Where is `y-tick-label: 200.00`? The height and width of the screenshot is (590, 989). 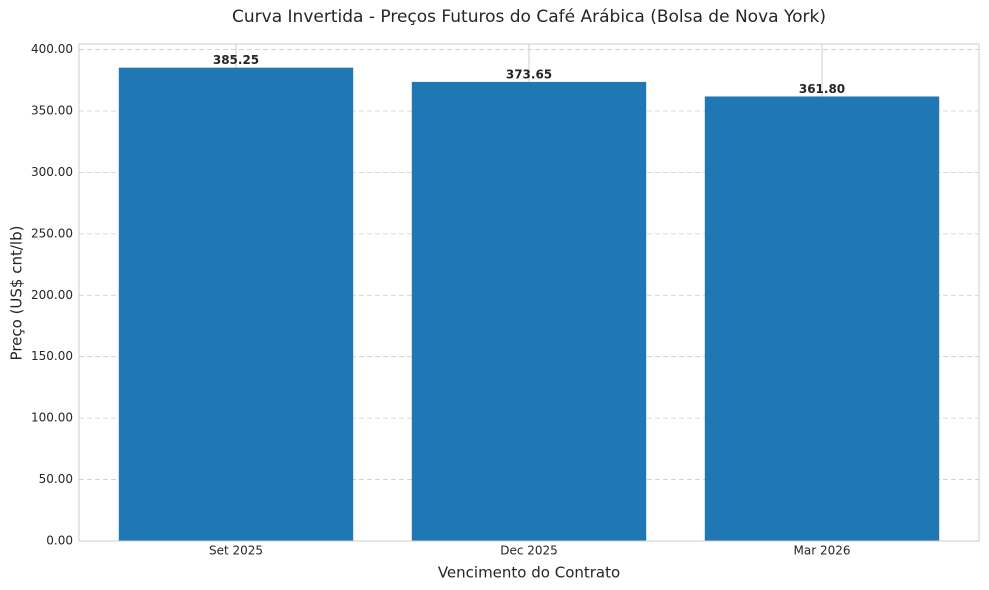
y-tick-label: 200.00 is located at coordinates (52, 295).